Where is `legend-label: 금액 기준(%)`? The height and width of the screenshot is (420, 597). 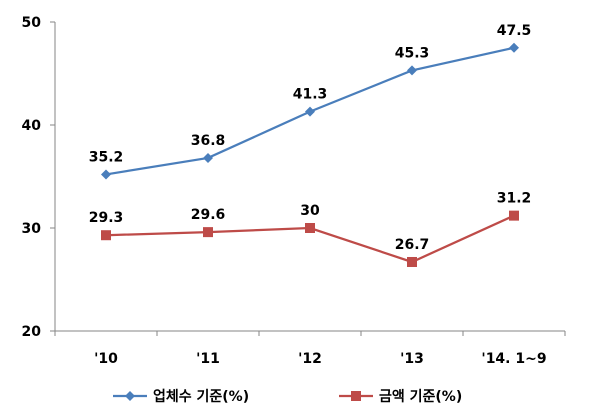 legend-label: 금액 기준(%) is located at coordinates (420, 396).